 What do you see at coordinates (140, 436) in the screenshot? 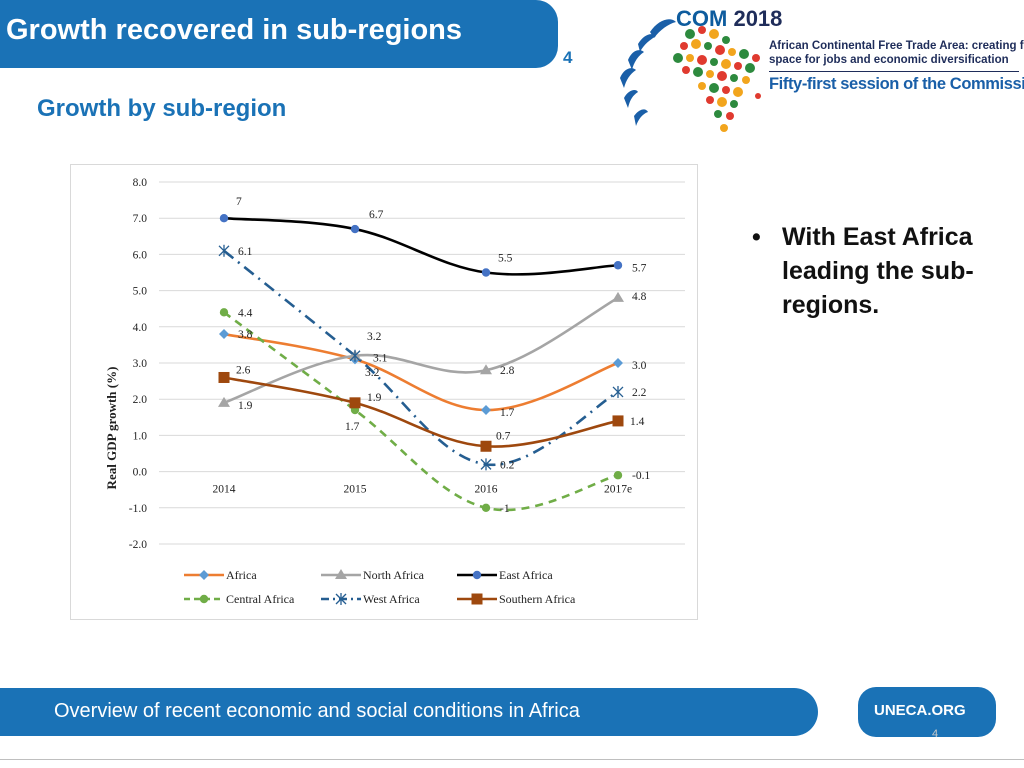
I see `y-tick-label: 1.0` at bounding box center [140, 436].